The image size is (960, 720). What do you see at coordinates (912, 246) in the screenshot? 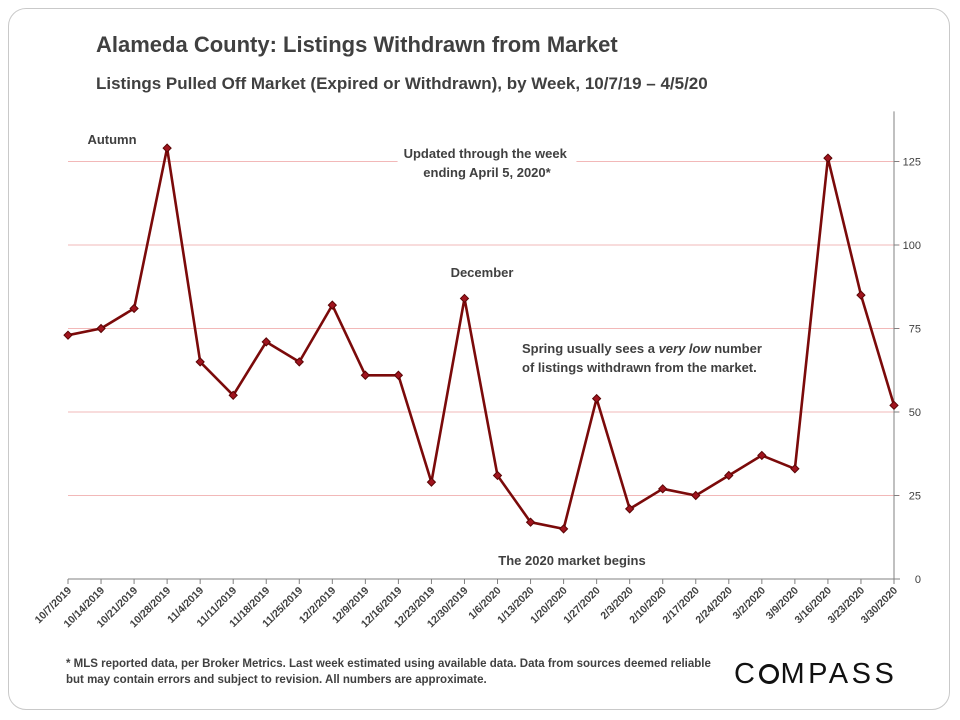
I see `y-tick-label: 100` at bounding box center [912, 246].